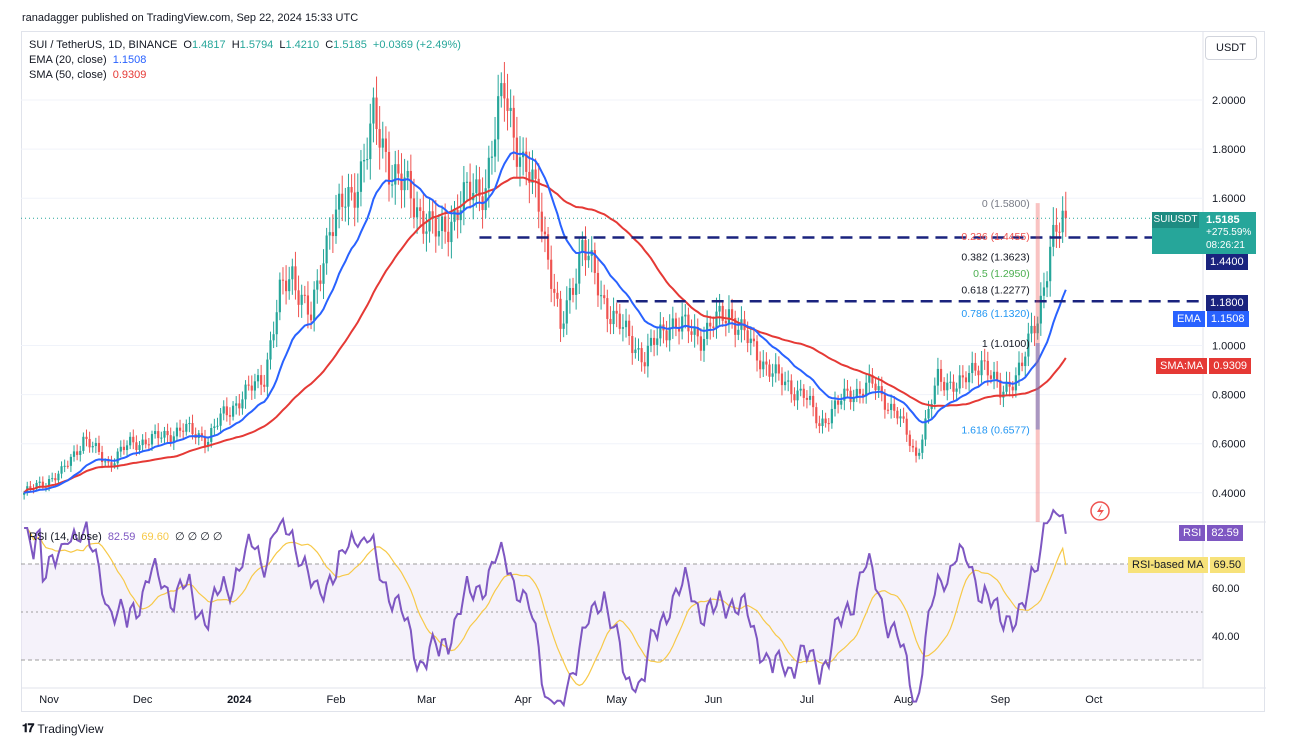 The width and height of the screenshot is (1316, 744). What do you see at coordinates (1231, 48) in the screenshot?
I see `currency-button: USDT` at bounding box center [1231, 48].